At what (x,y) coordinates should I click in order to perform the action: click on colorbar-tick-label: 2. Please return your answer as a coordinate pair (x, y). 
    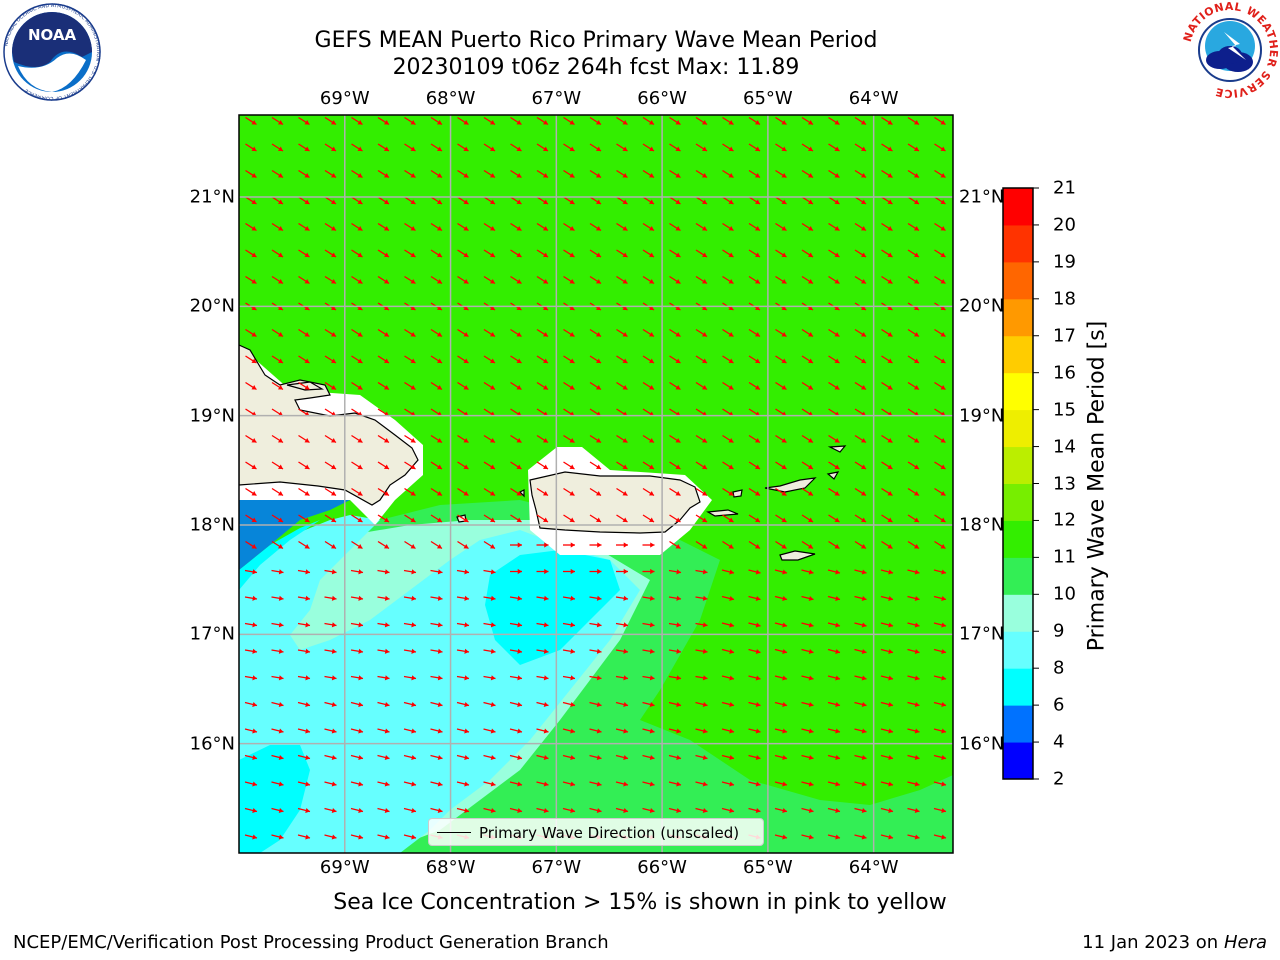
    Looking at the image, I should click on (1059, 779).